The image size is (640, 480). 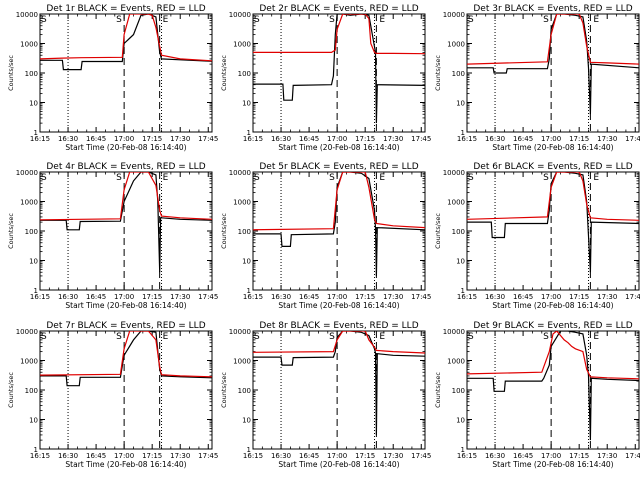 I want to click on panel-title: Det 1r BLACK = Events, RED = LLD, so click(x=125, y=9).